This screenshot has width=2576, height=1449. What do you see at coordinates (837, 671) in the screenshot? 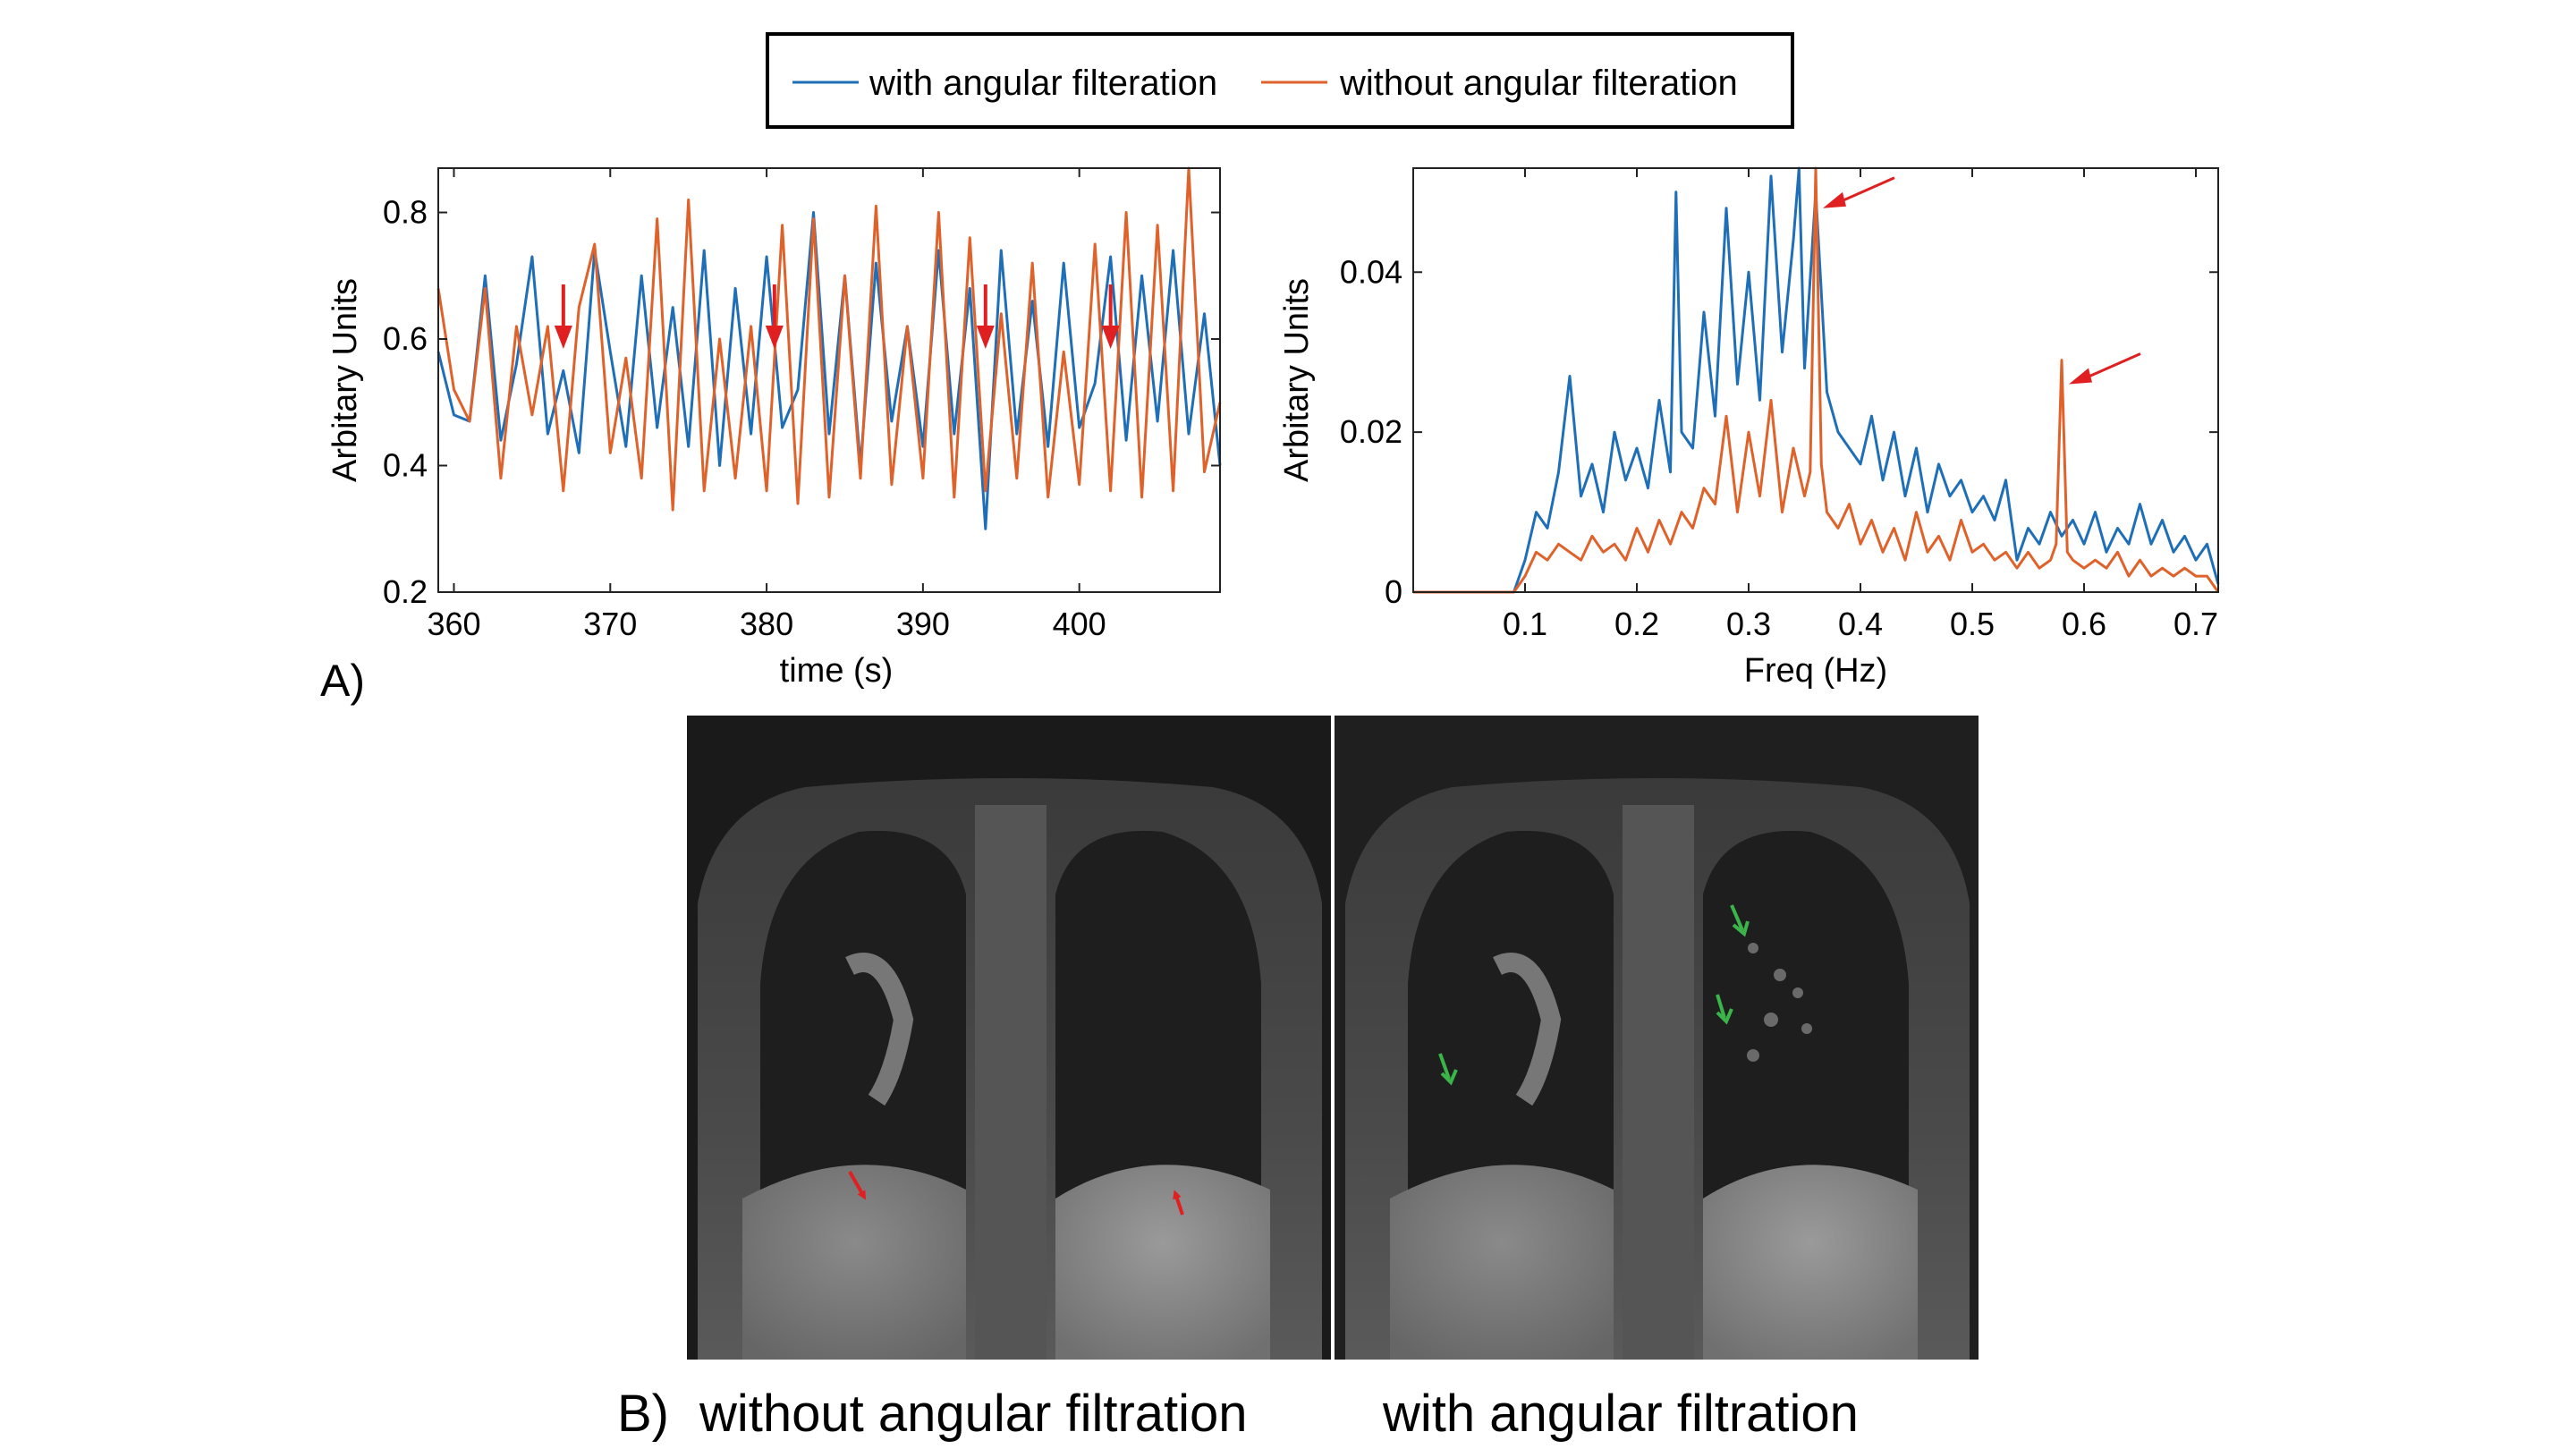
I see `time-chart-xlabel: time (s)` at bounding box center [837, 671].